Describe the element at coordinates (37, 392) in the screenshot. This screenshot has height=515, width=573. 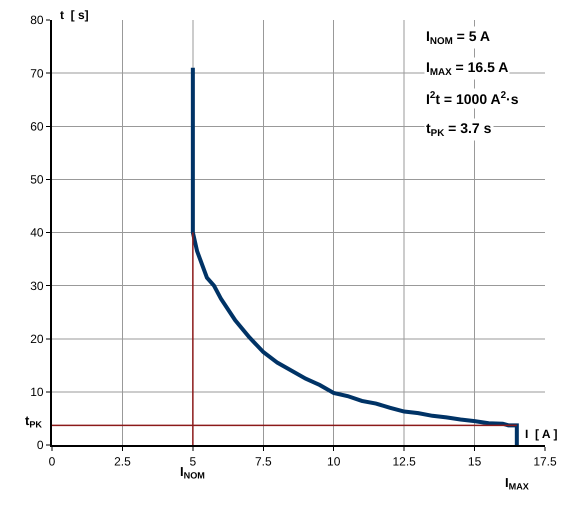
I see `y-tick-label: 10` at that location.